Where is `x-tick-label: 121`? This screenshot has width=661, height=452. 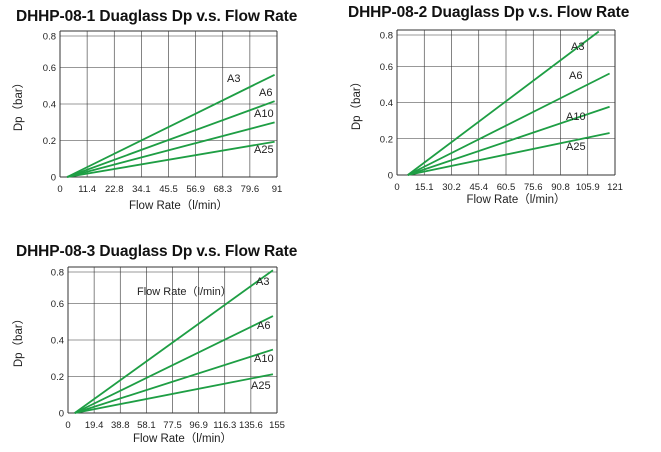
x-tick-label: 121 is located at coordinates (615, 187).